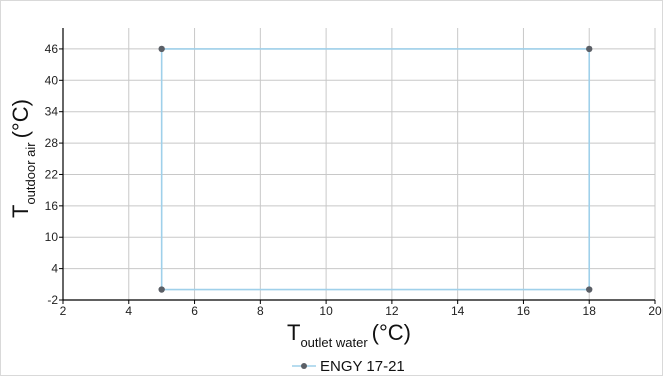 Image resolution: width=663 pixels, height=376 pixels. I want to click on x-tick-label: 10, so click(326, 311).